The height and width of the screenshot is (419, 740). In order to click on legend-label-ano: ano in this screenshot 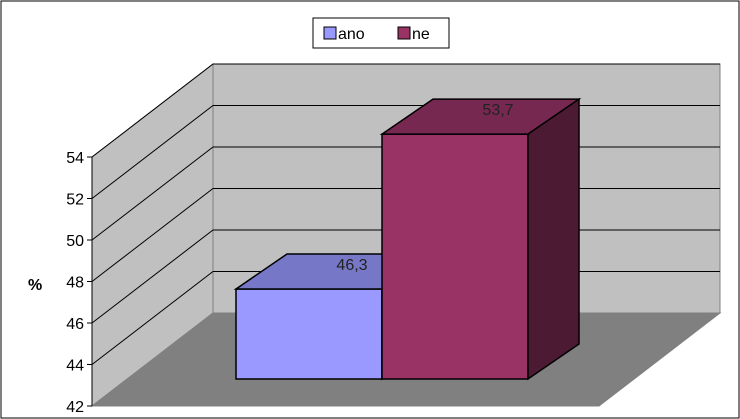, I will do `click(351, 34)`.